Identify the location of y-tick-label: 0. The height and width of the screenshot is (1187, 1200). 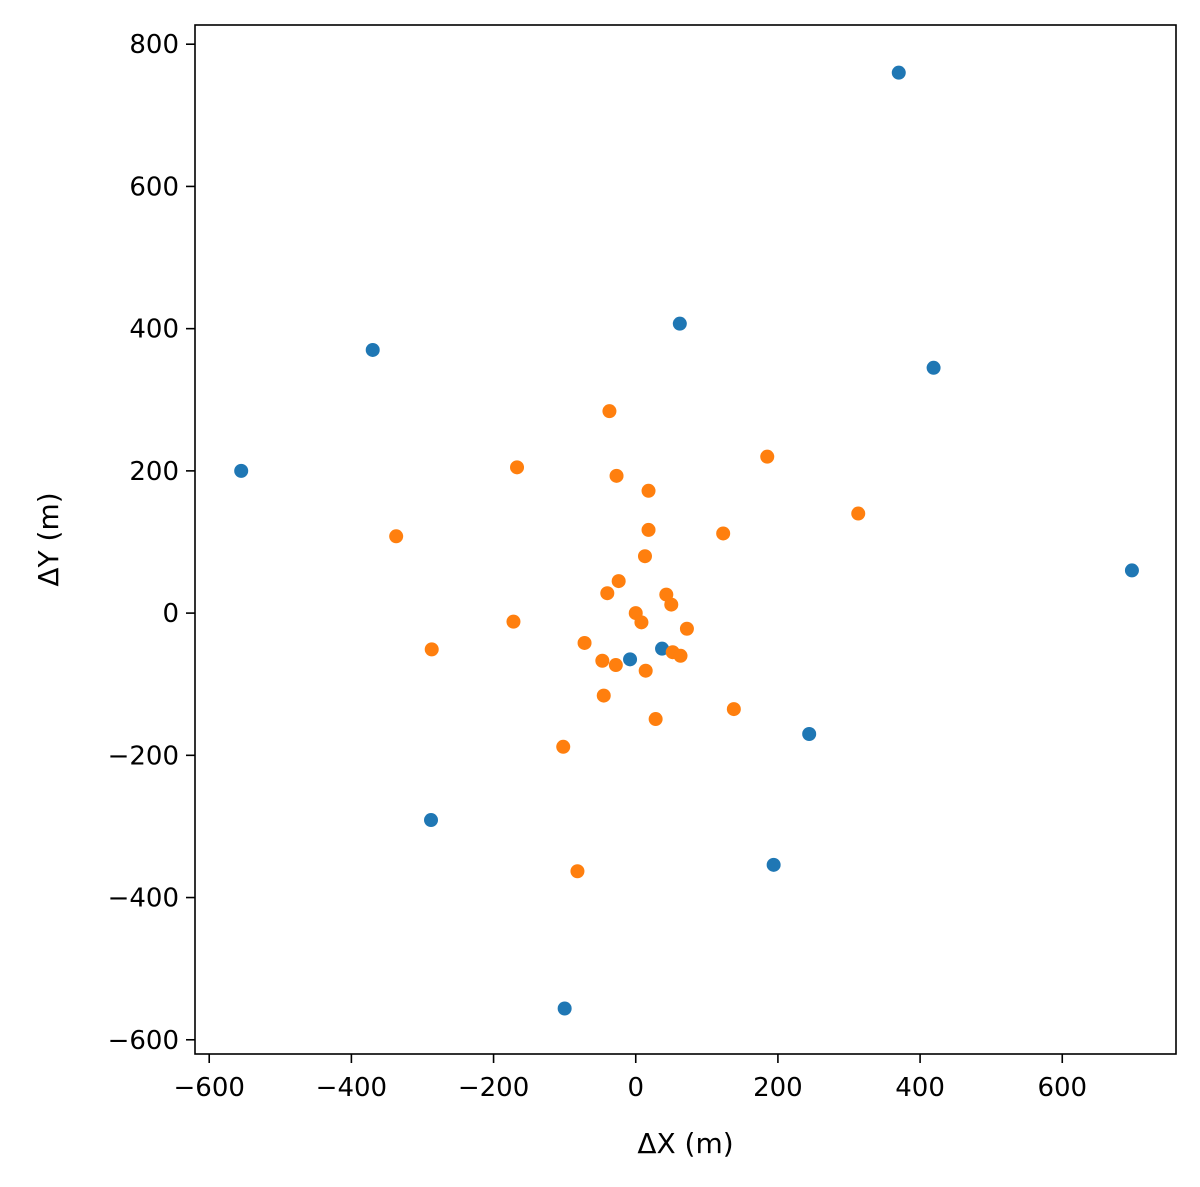
(170, 614).